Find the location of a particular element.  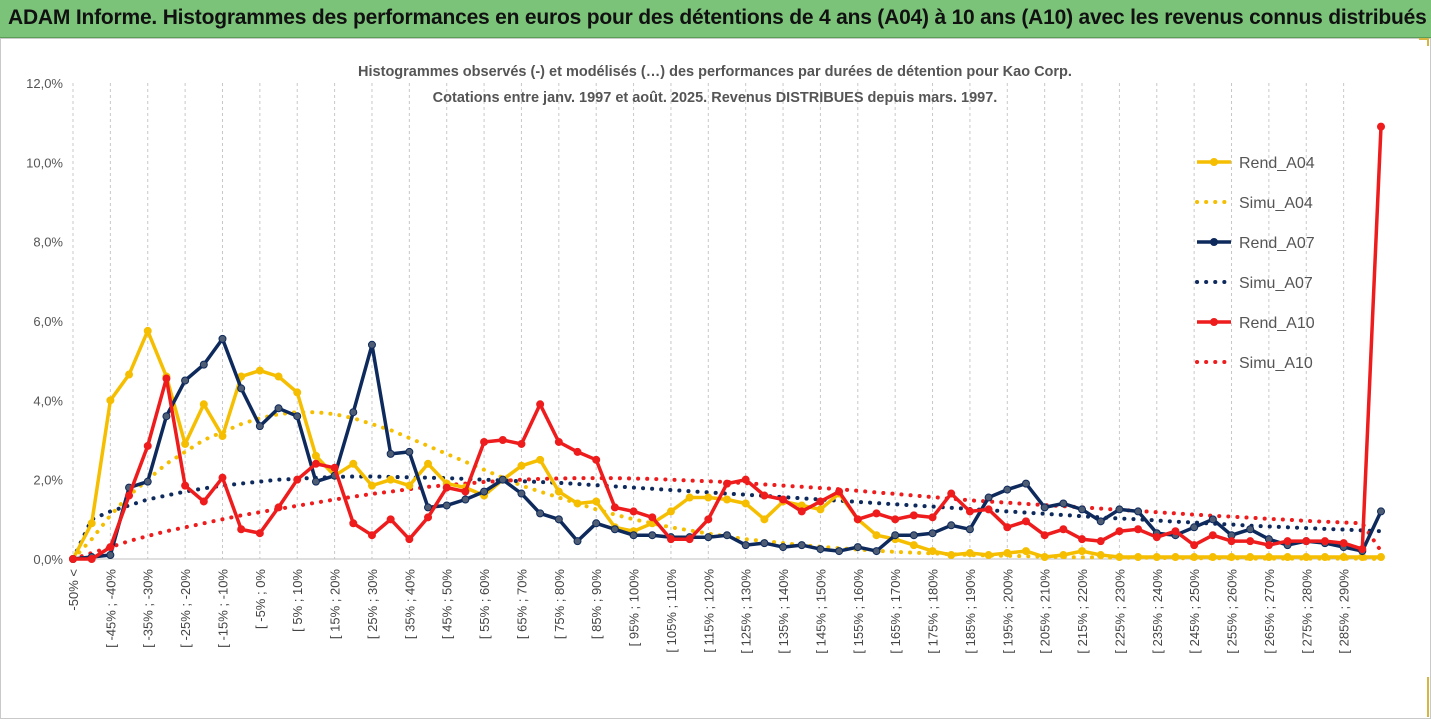

legend-item-rend-a04: Rend_A04 is located at coordinates (1256, 163).